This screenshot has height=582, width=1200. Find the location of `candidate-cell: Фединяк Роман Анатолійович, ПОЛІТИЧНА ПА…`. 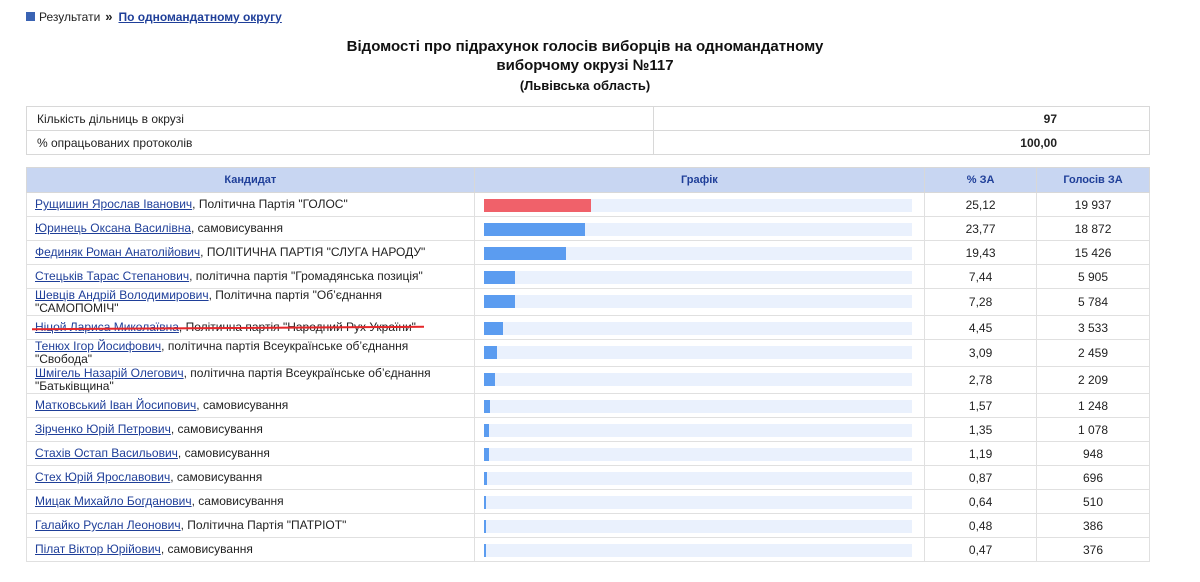

candidate-cell: Фединяк Роман Анатолійович, ПОЛІТИЧНА ПА… is located at coordinates (250, 252).